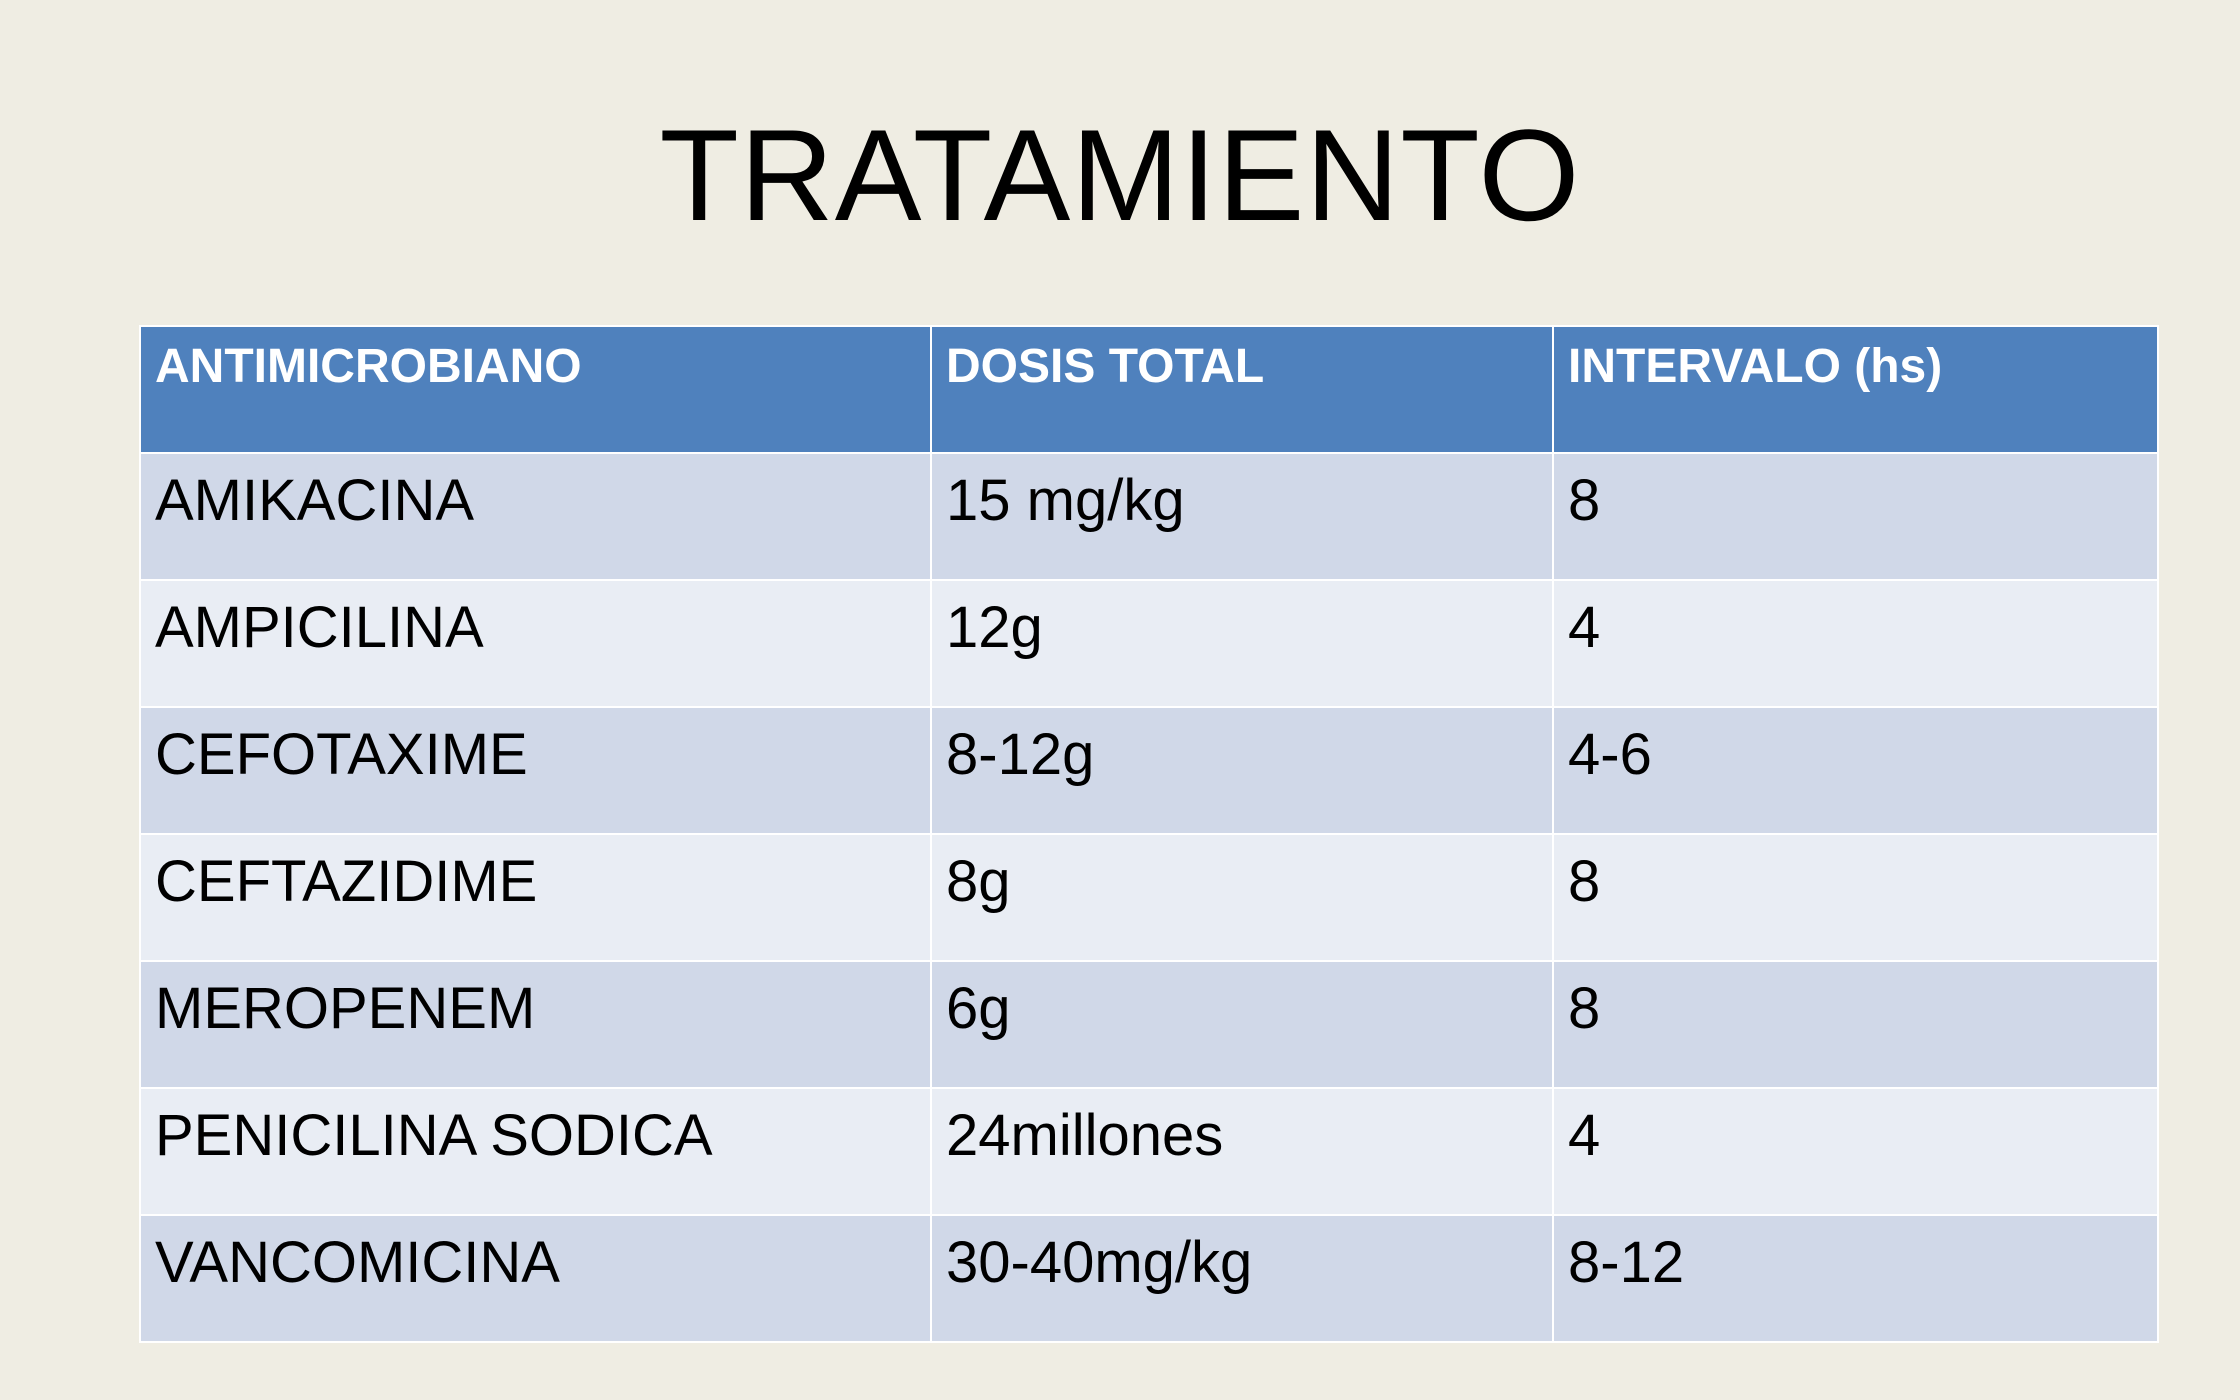 This screenshot has width=2240, height=1400. What do you see at coordinates (1120, 175) in the screenshot?
I see `slide-title: TRATAMIENTO` at bounding box center [1120, 175].